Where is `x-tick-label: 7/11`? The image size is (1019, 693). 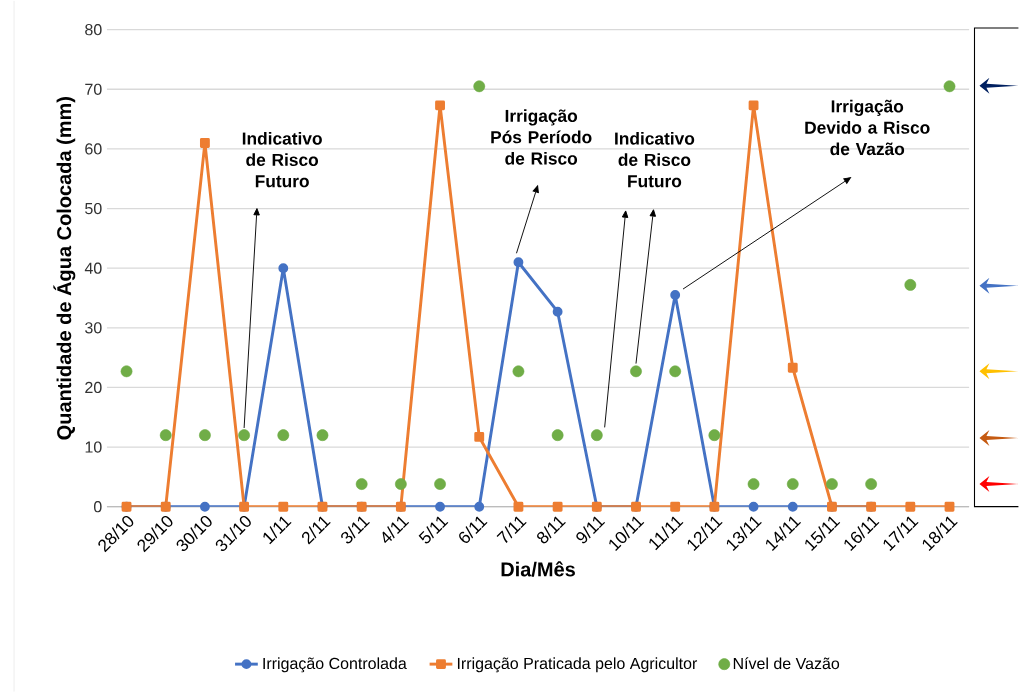
x-tick-label: 7/11 is located at coordinates (511, 530).